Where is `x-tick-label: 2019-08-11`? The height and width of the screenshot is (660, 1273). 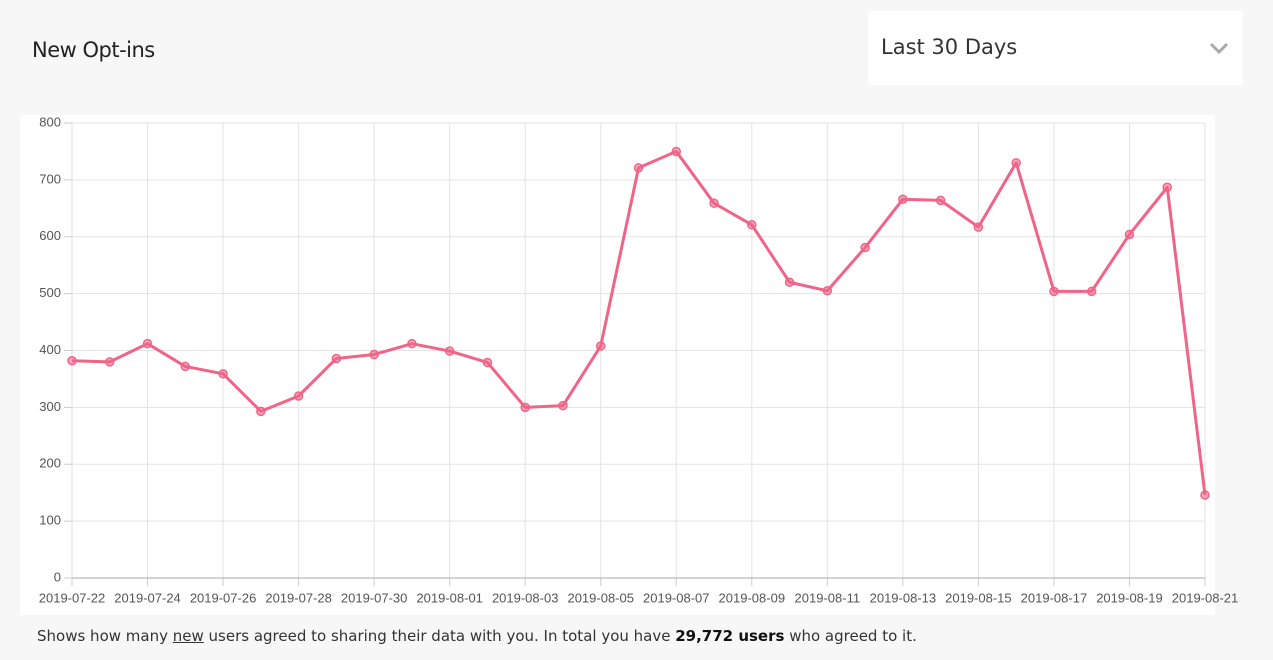
x-tick-label: 2019-08-11 is located at coordinates (828, 597).